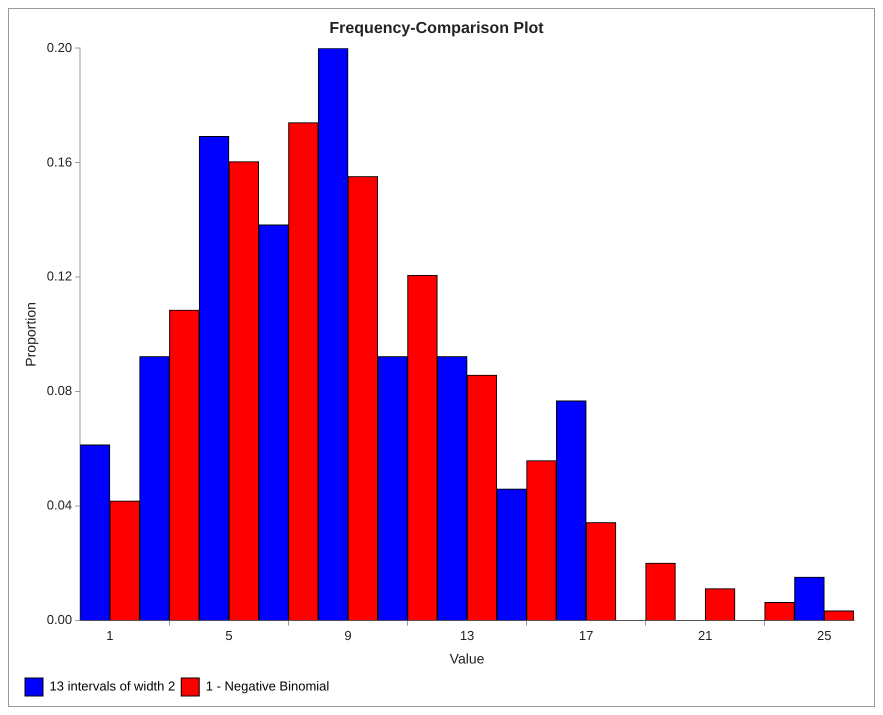  Describe the element at coordinates (348, 635) in the screenshot. I see `x-tick-label: 9` at that location.